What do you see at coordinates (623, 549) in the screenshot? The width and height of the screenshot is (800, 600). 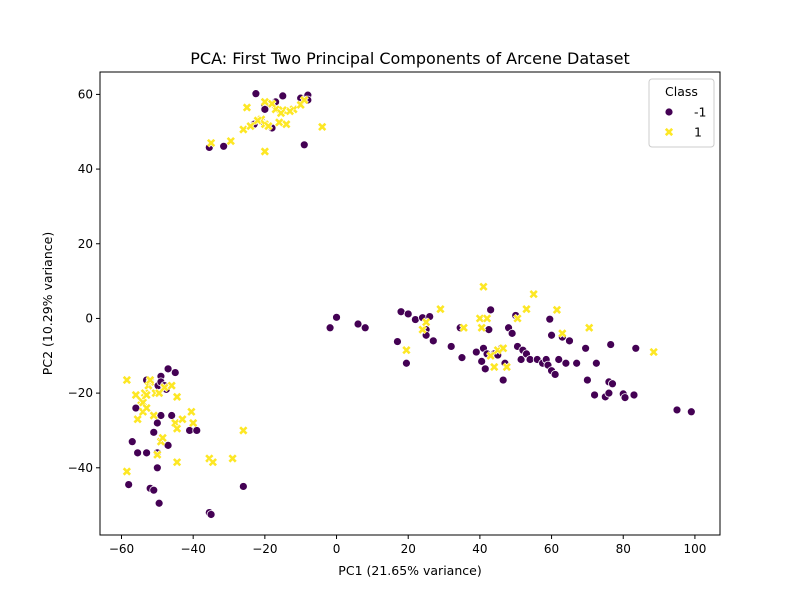 I see `x-tick-label: 80` at bounding box center [623, 549].